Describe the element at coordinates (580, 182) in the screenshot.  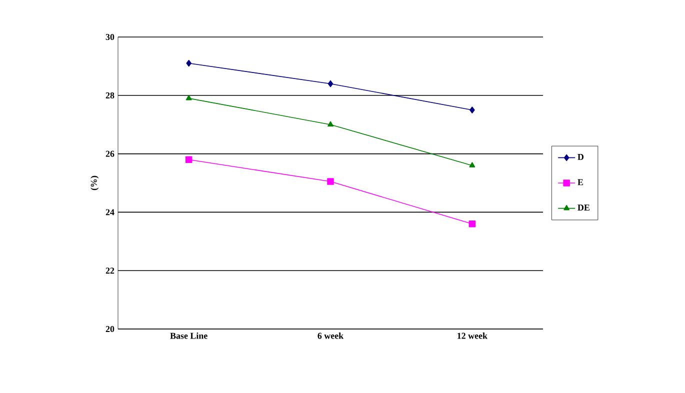
I see `legend-label: E` at that location.